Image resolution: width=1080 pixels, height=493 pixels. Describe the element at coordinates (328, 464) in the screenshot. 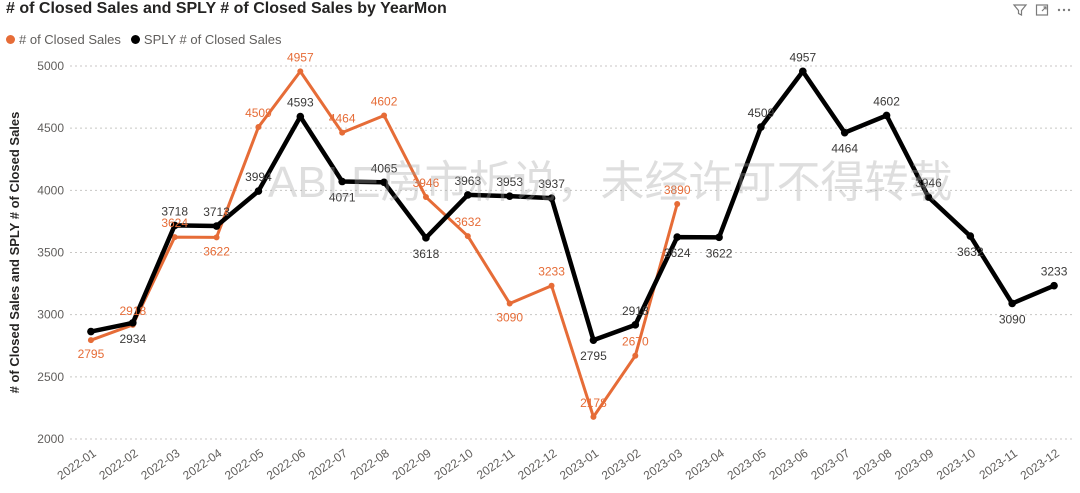

I see `x-tick-label: 2022-07` at that location.